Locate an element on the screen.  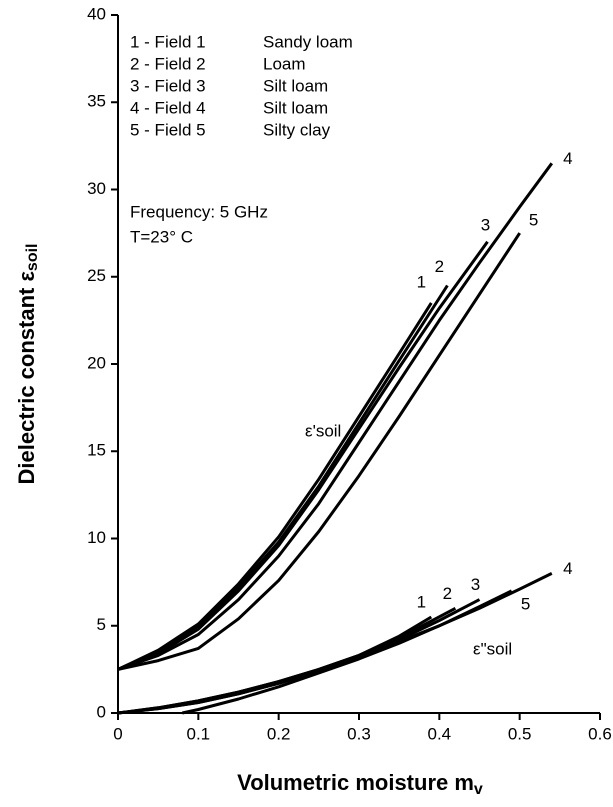
legend-soil: Silty clay is located at coordinates (297, 129).